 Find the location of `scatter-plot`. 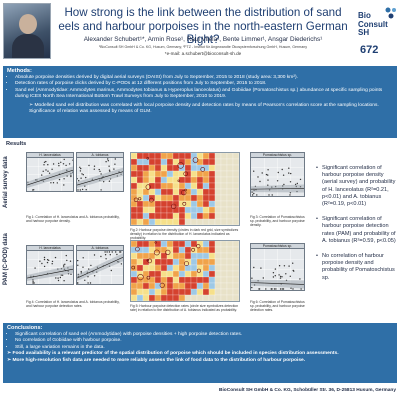

scatter-plot is located at coordinates (50, 174).